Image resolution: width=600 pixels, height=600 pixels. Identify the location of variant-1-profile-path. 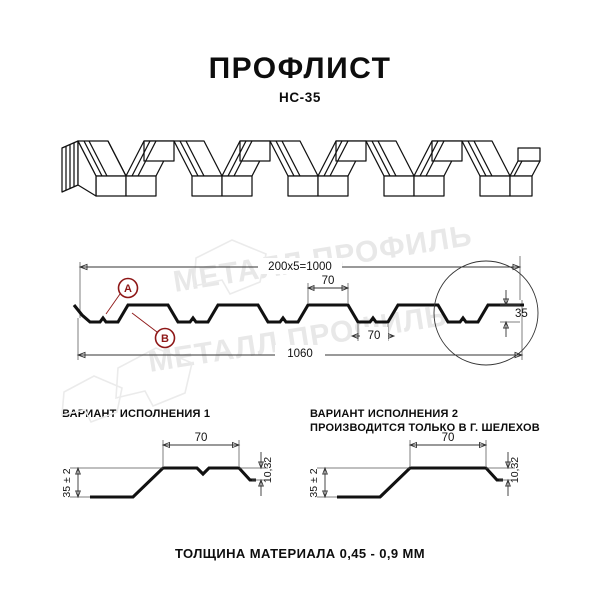
(173, 482).